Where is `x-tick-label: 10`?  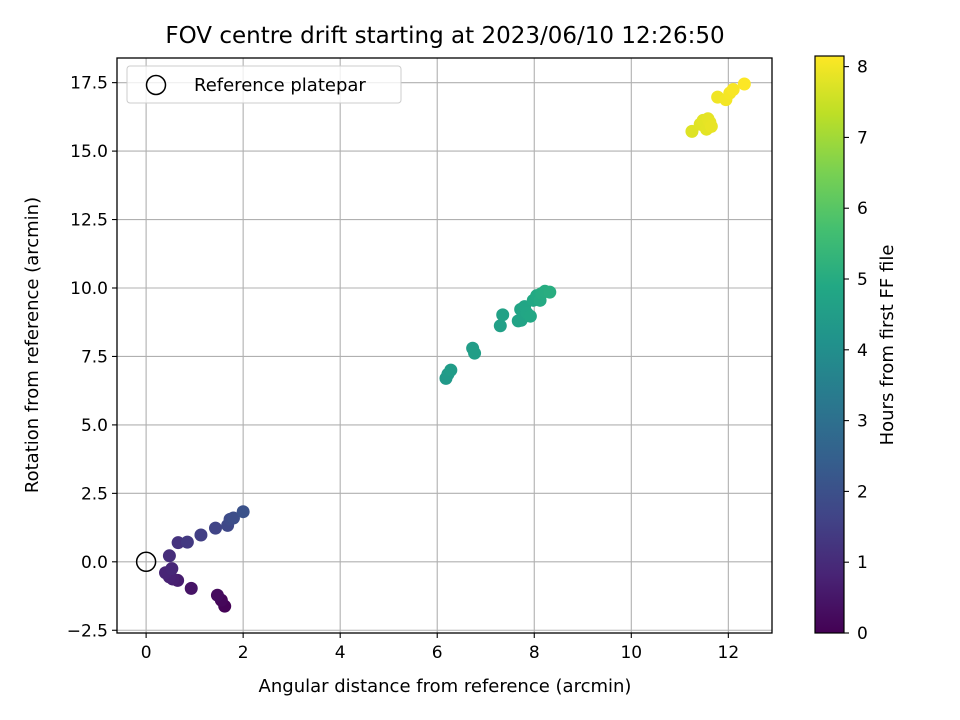 x-tick-label: 10 is located at coordinates (631, 653).